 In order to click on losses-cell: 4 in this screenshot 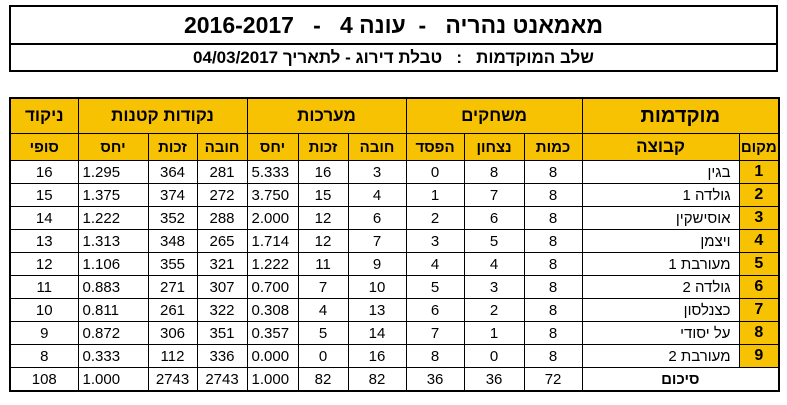, I will do `click(435, 264)`.